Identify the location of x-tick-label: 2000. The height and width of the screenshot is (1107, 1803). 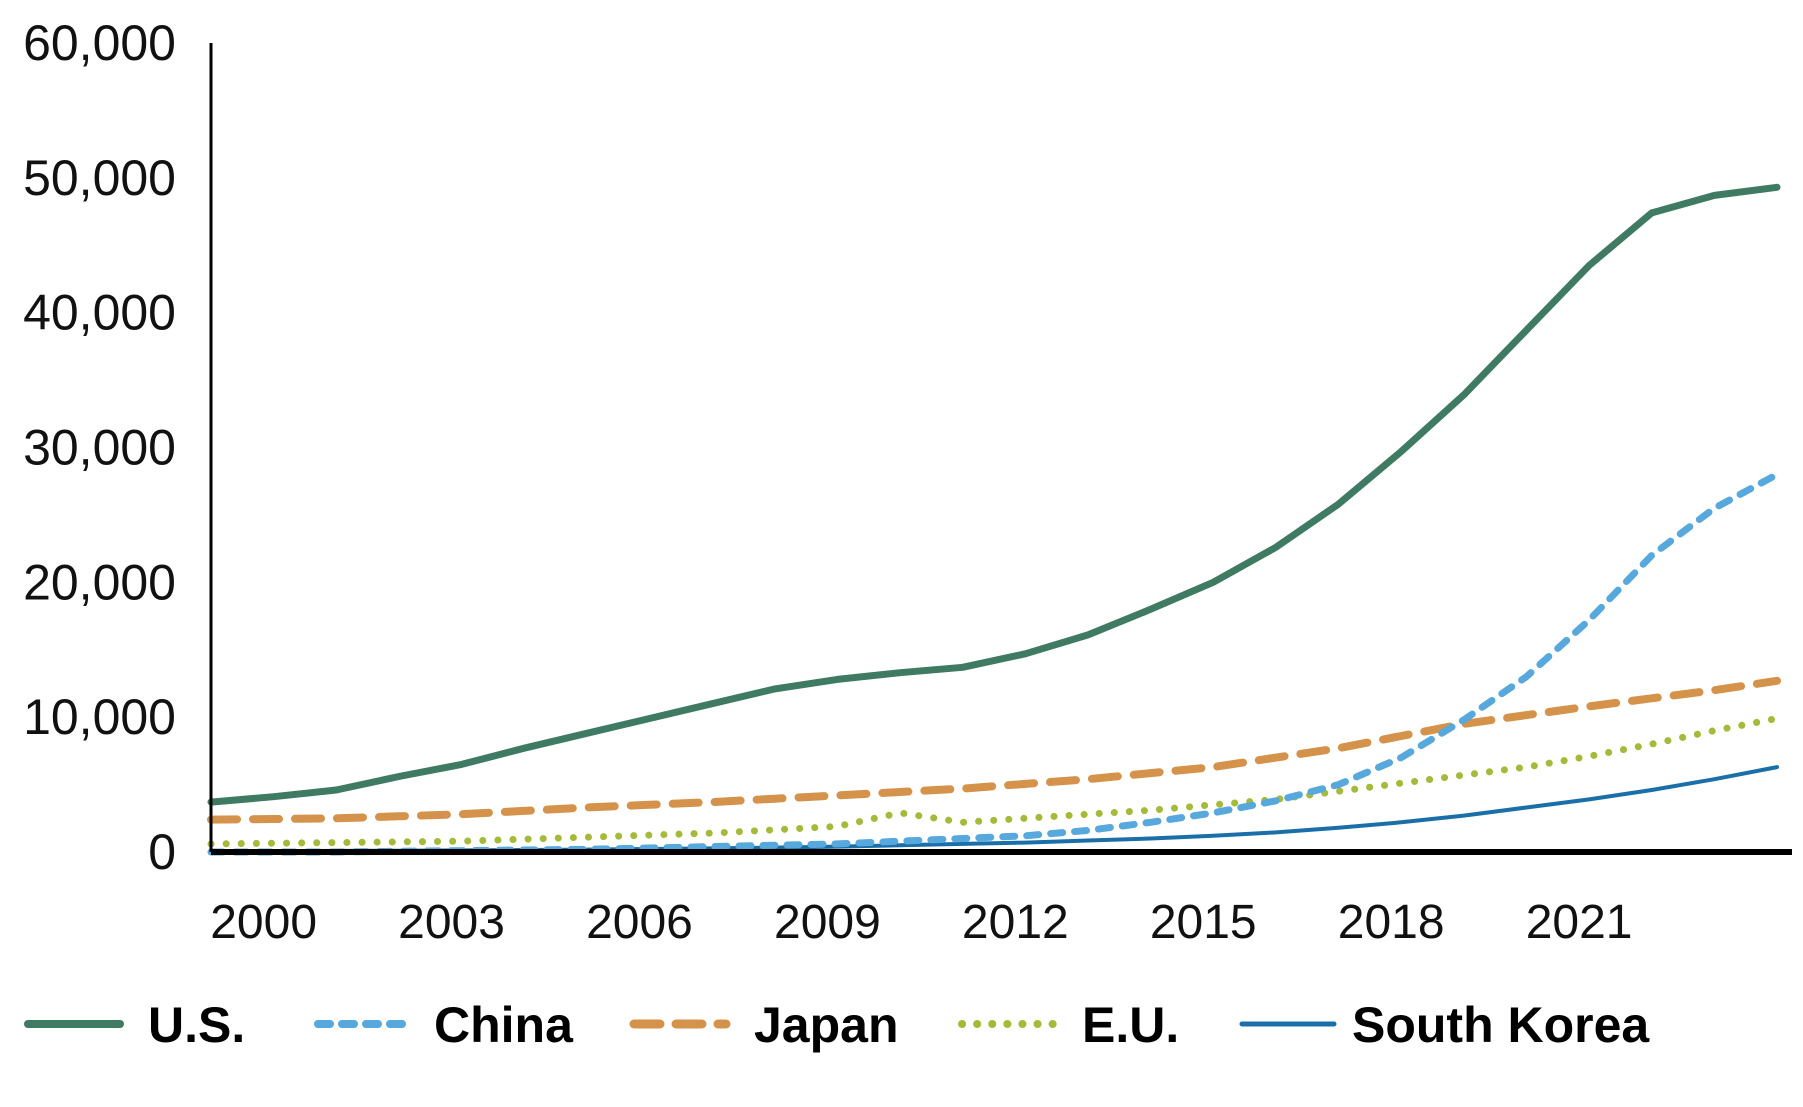
(263, 922).